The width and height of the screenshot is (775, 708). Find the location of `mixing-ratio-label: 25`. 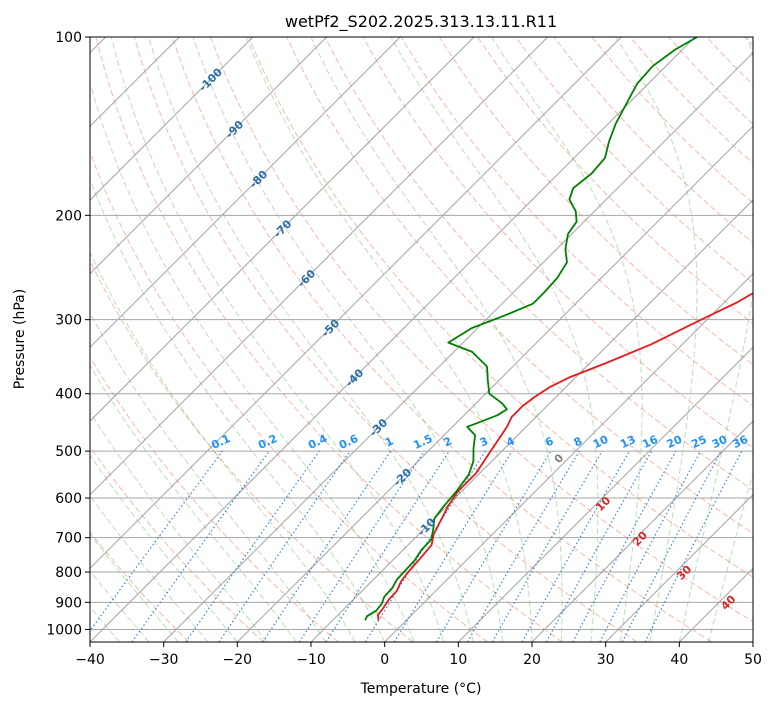

mixing-ratio-label: 25 is located at coordinates (698, 442).